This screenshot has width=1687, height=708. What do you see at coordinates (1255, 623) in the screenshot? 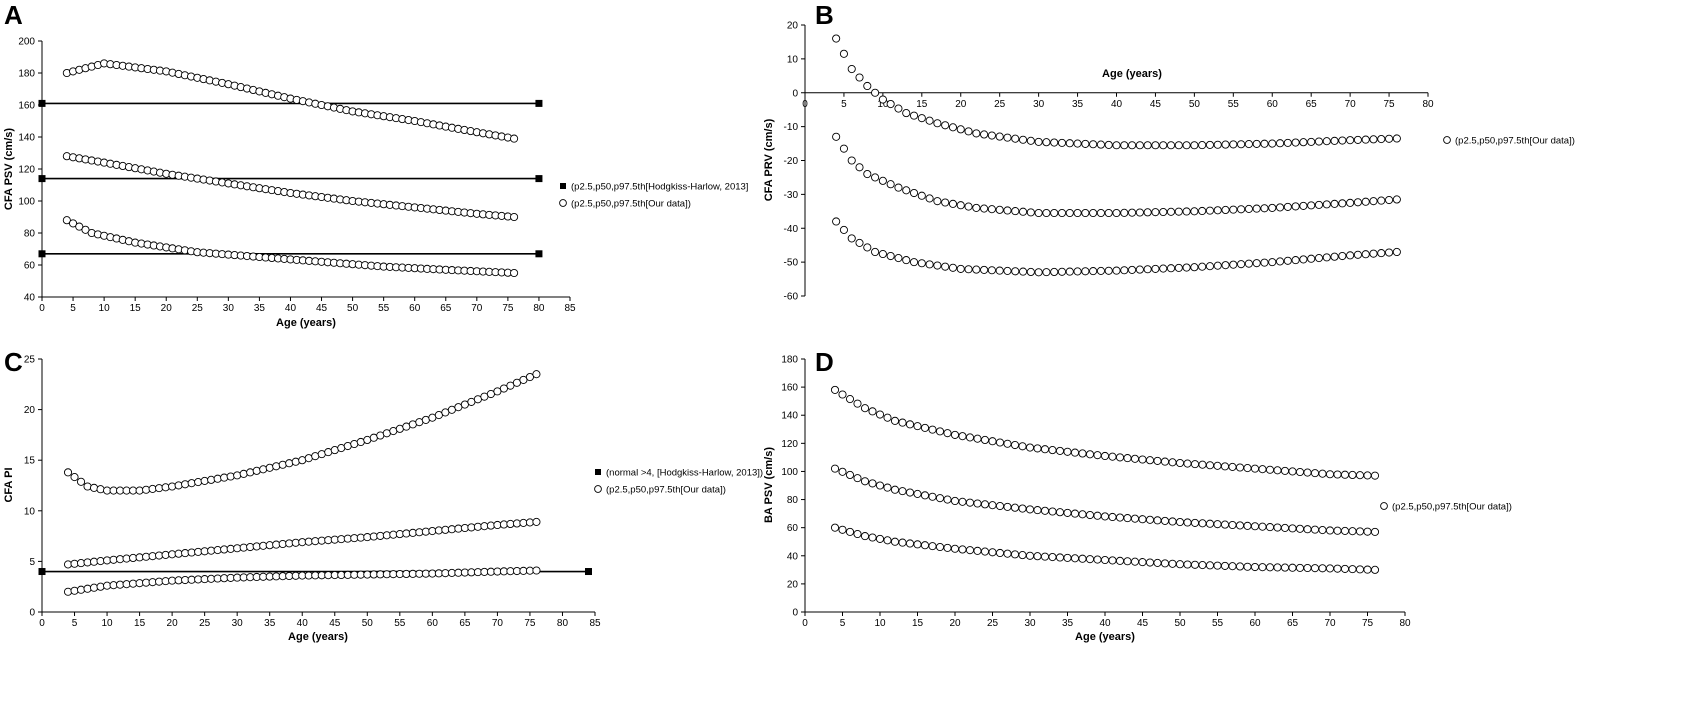
I see `panel-d-x-tick-label: 60` at bounding box center [1255, 623].